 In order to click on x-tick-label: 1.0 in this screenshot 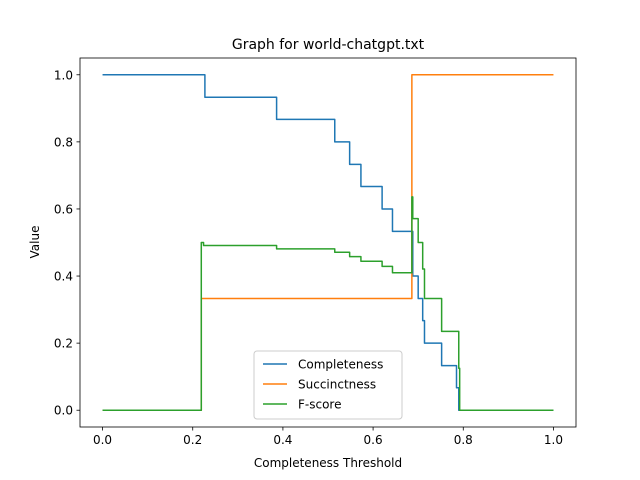, I will do `click(553, 440)`.